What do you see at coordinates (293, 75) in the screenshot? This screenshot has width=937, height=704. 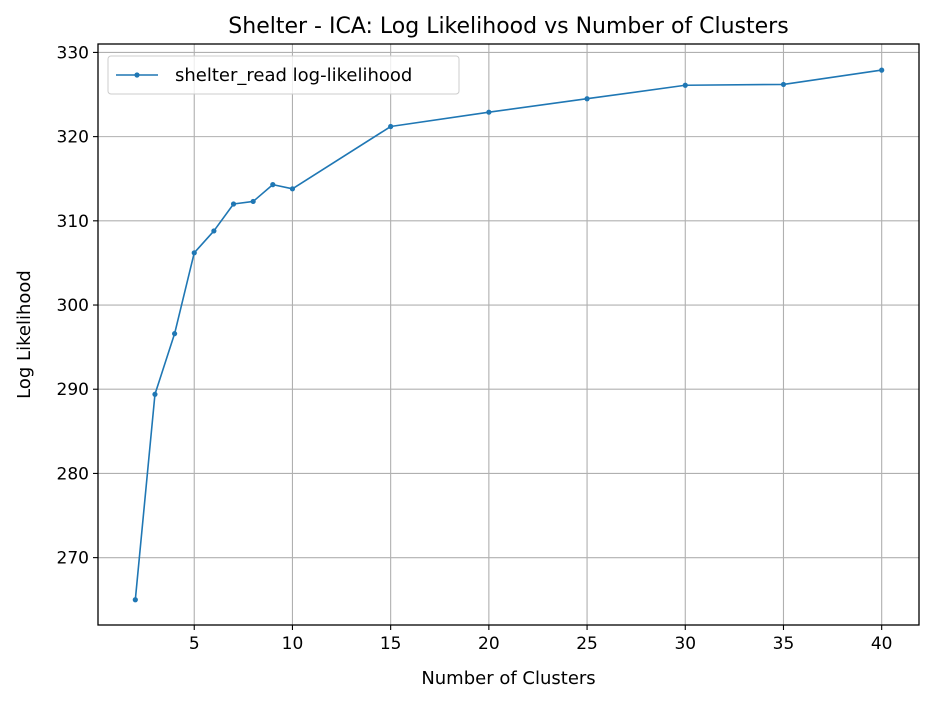 I see `legend-entry-label: shelter_read log-likelihood` at bounding box center [293, 75].